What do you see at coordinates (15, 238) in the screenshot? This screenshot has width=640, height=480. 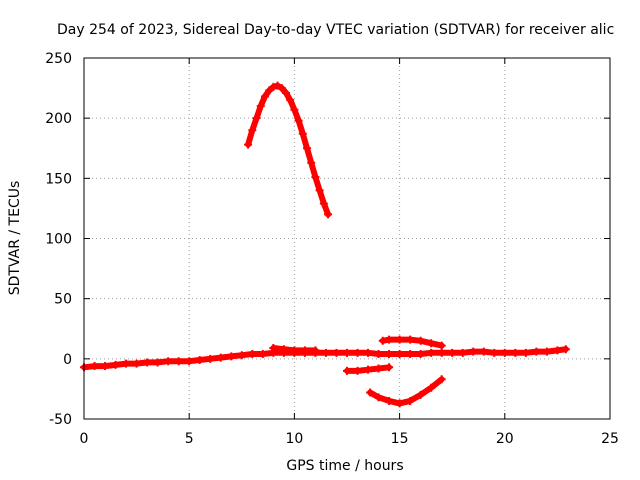 I see `y-axis-label: SDTVAR / TECUs` at bounding box center [15, 238].